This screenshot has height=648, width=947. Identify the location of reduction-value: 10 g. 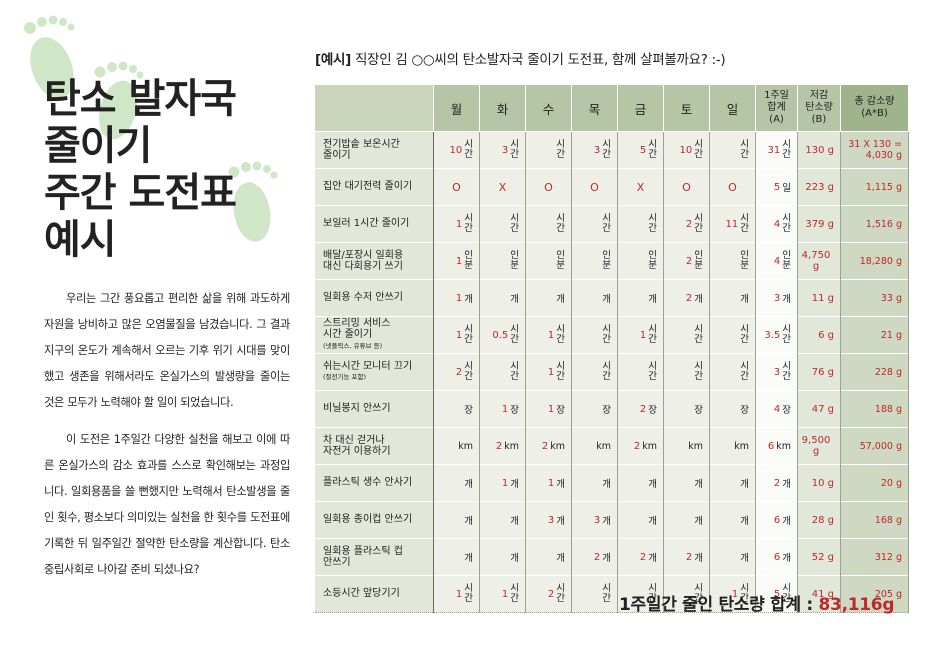
(822, 483).